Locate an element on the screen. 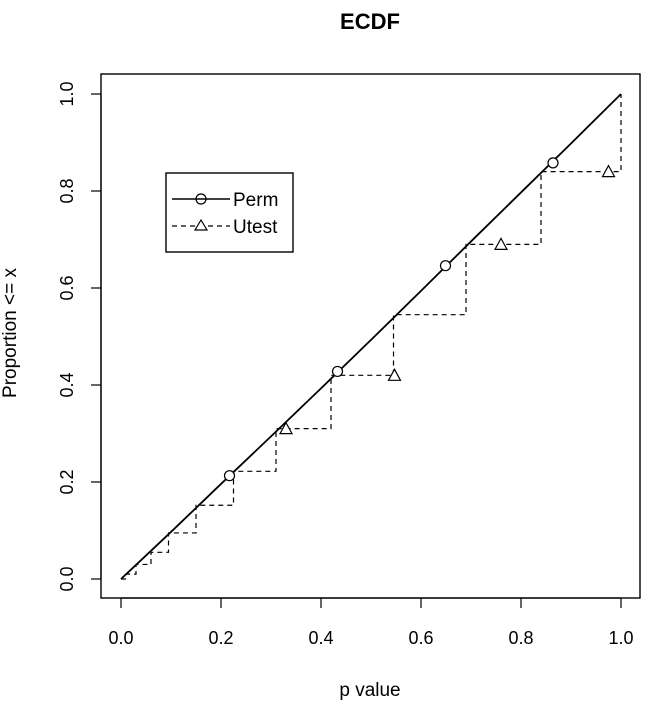 This screenshot has width=656, height=709. legend-box is located at coordinates (229, 212).